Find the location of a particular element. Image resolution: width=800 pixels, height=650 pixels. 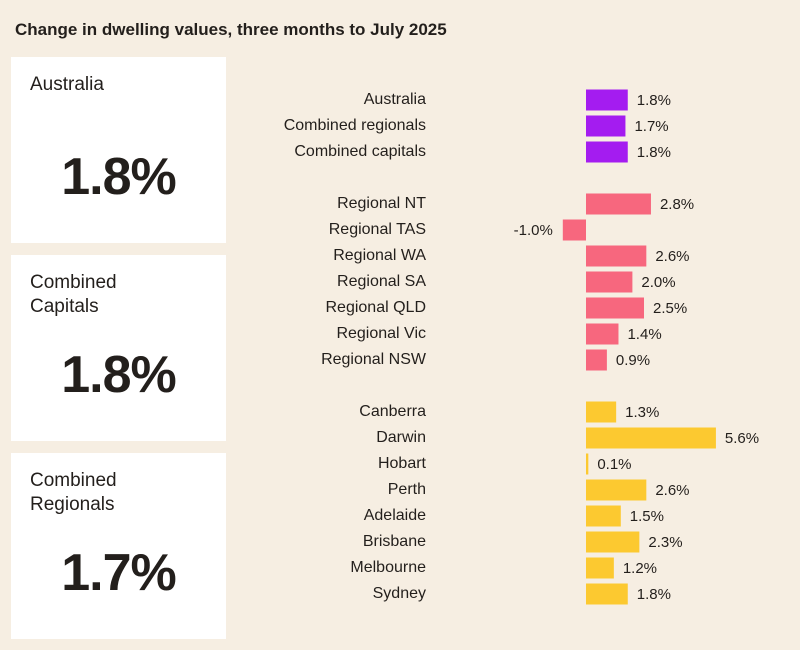

summary-card: Combined Regionals 1.7% is located at coordinates (118, 546).